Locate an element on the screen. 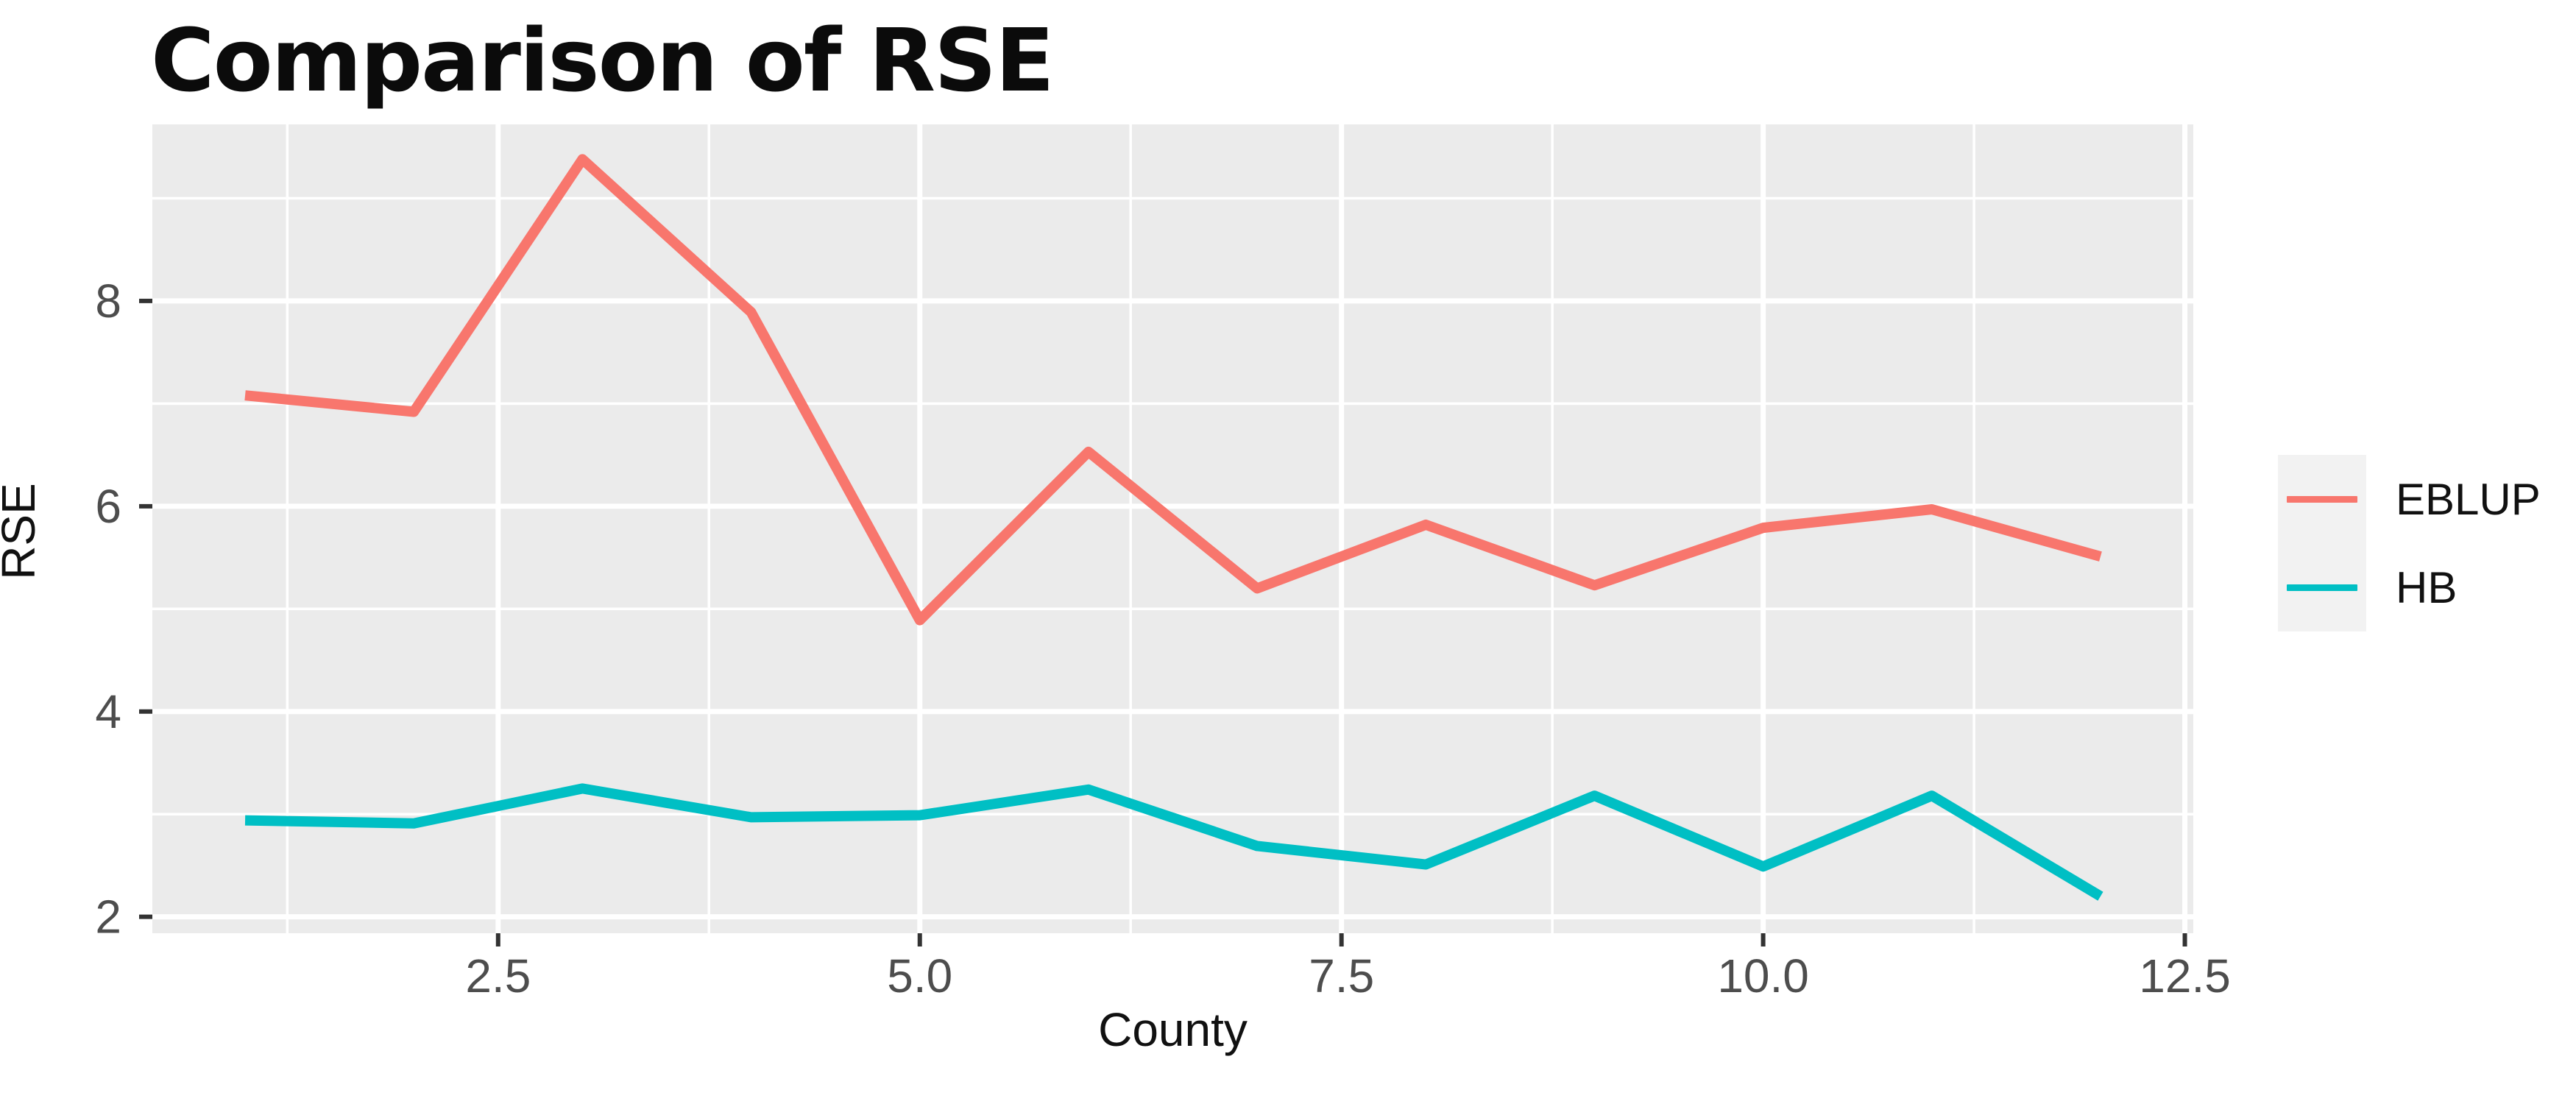 The height and width of the screenshot is (1104, 2576). legend-key-hb is located at coordinates (2322, 587).